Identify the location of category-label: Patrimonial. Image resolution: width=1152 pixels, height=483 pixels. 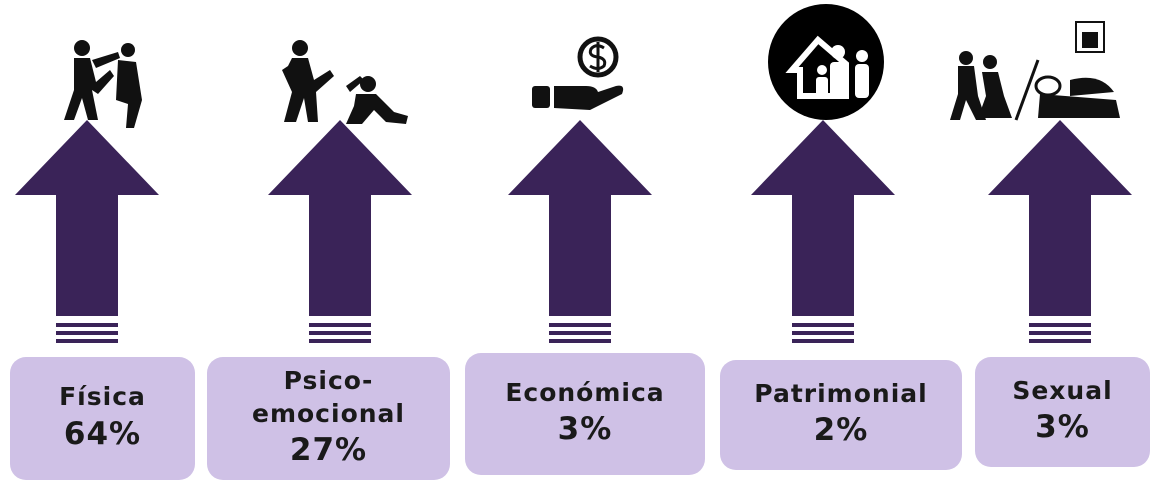
(841, 393).